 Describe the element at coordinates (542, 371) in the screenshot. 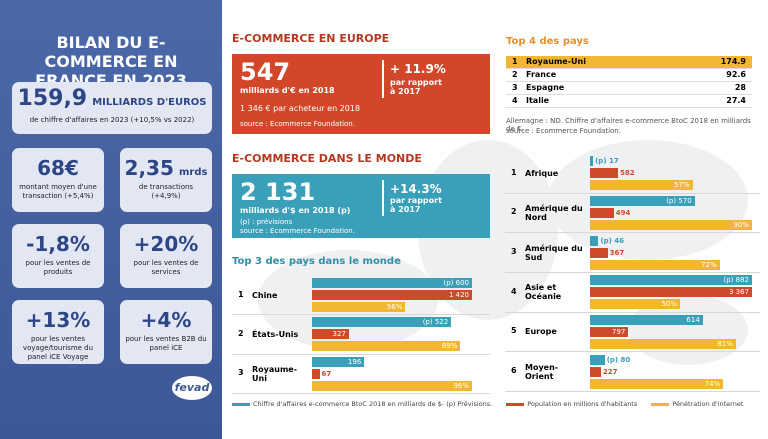

I see `category-label: Moyen-Orient` at that location.